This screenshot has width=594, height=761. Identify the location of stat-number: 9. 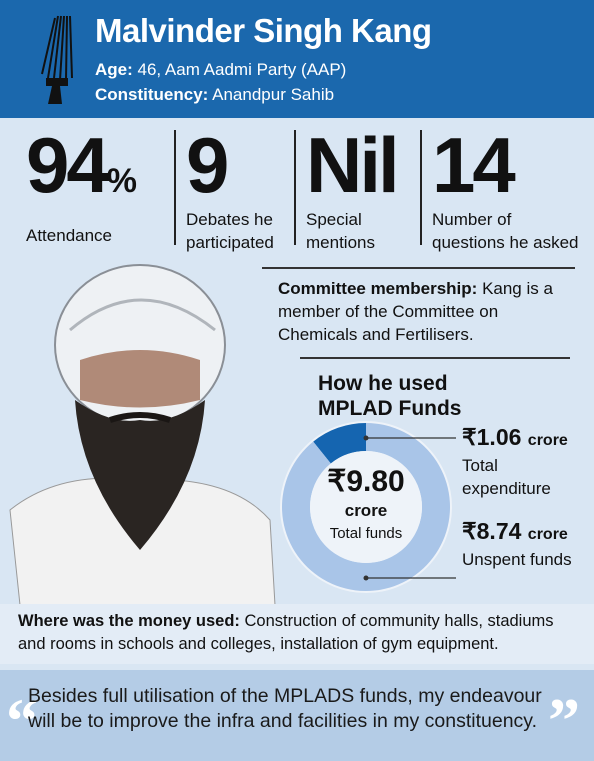
(207, 165).